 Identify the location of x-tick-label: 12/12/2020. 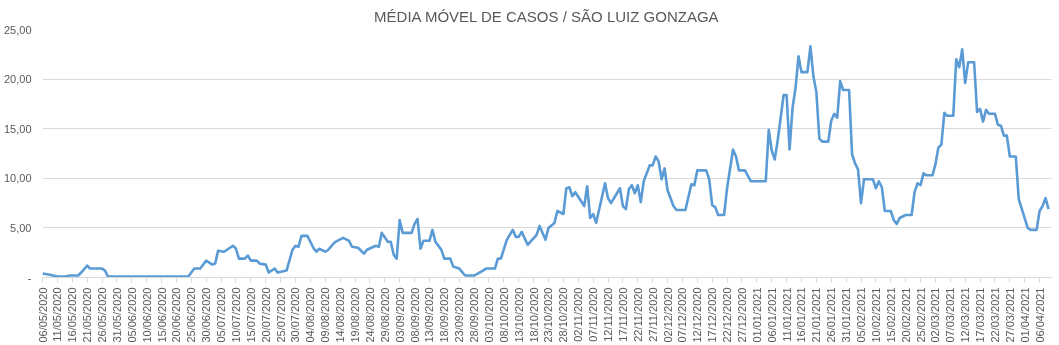
(697, 315).